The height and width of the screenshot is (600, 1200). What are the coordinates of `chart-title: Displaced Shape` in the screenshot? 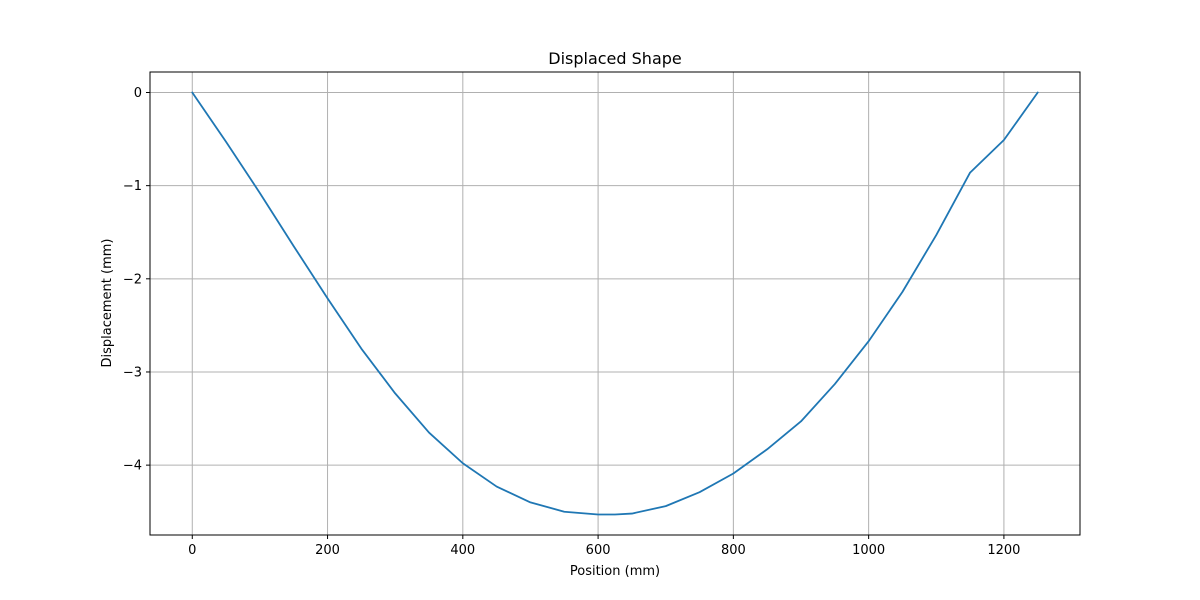 It's located at (615, 58).